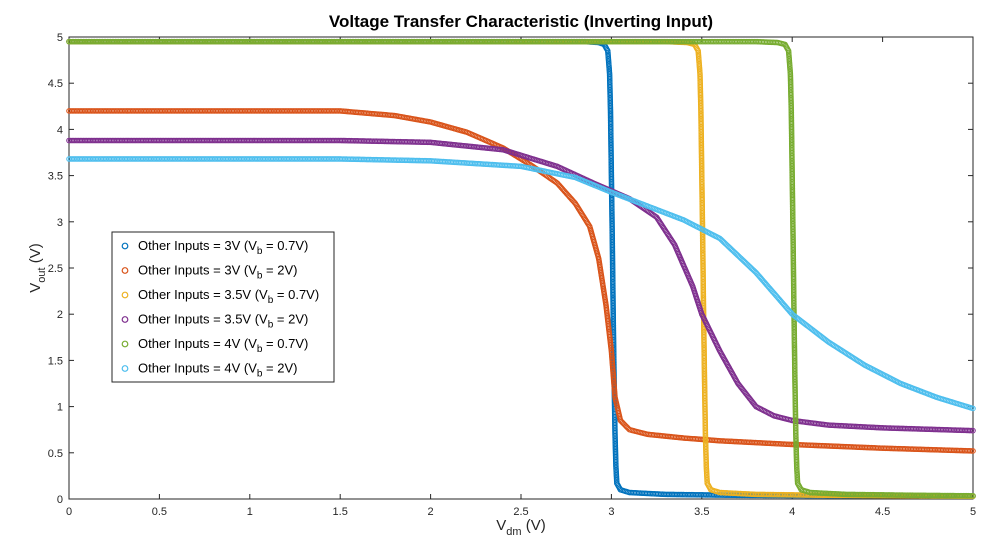  I want to click on y-axis-label: Vout (V), so click(37, 267).